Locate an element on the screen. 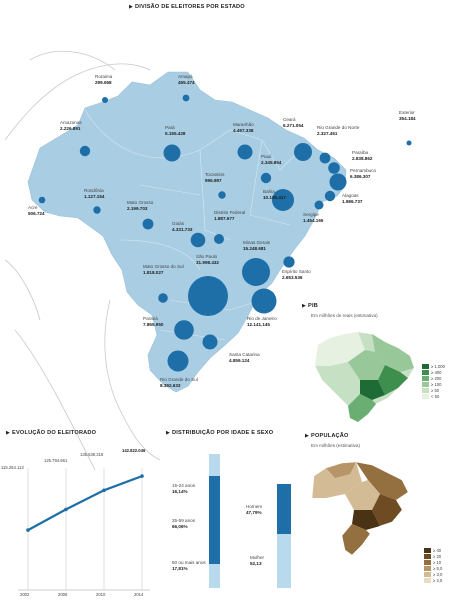  pib-legend-label-3: ≥ 100 is located at coordinates (436, 384).